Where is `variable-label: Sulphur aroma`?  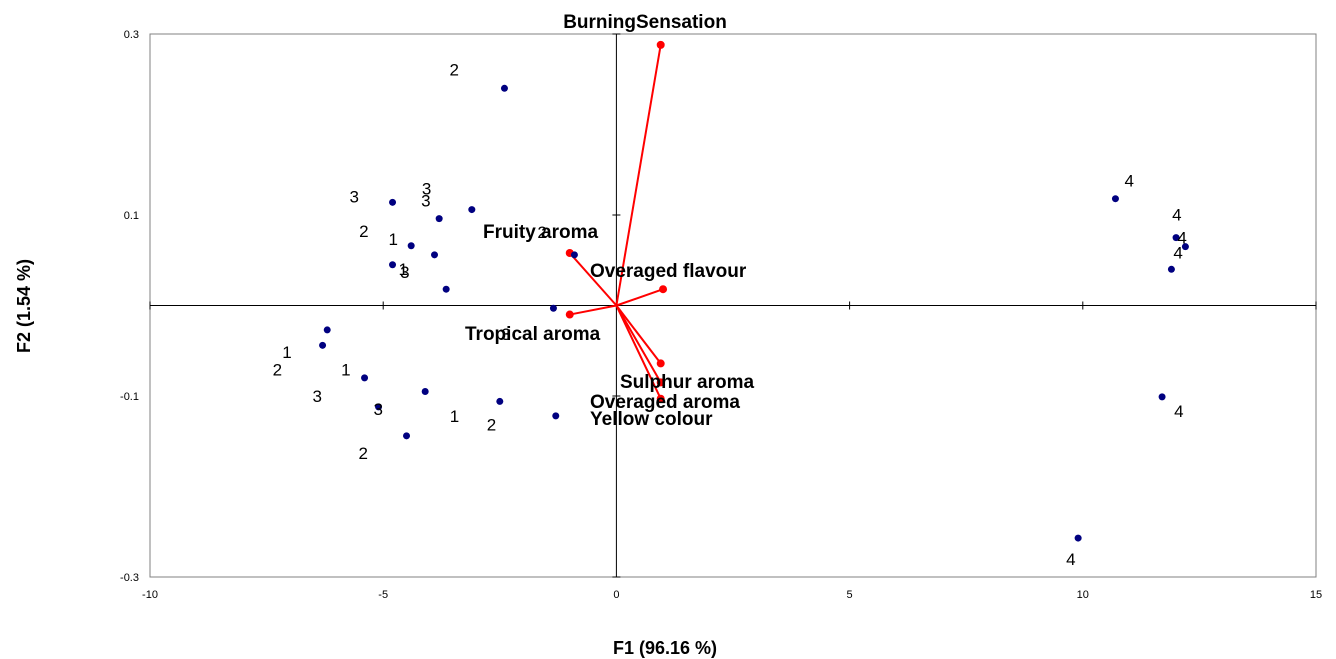 variable-label: Sulphur aroma is located at coordinates (687, 382).